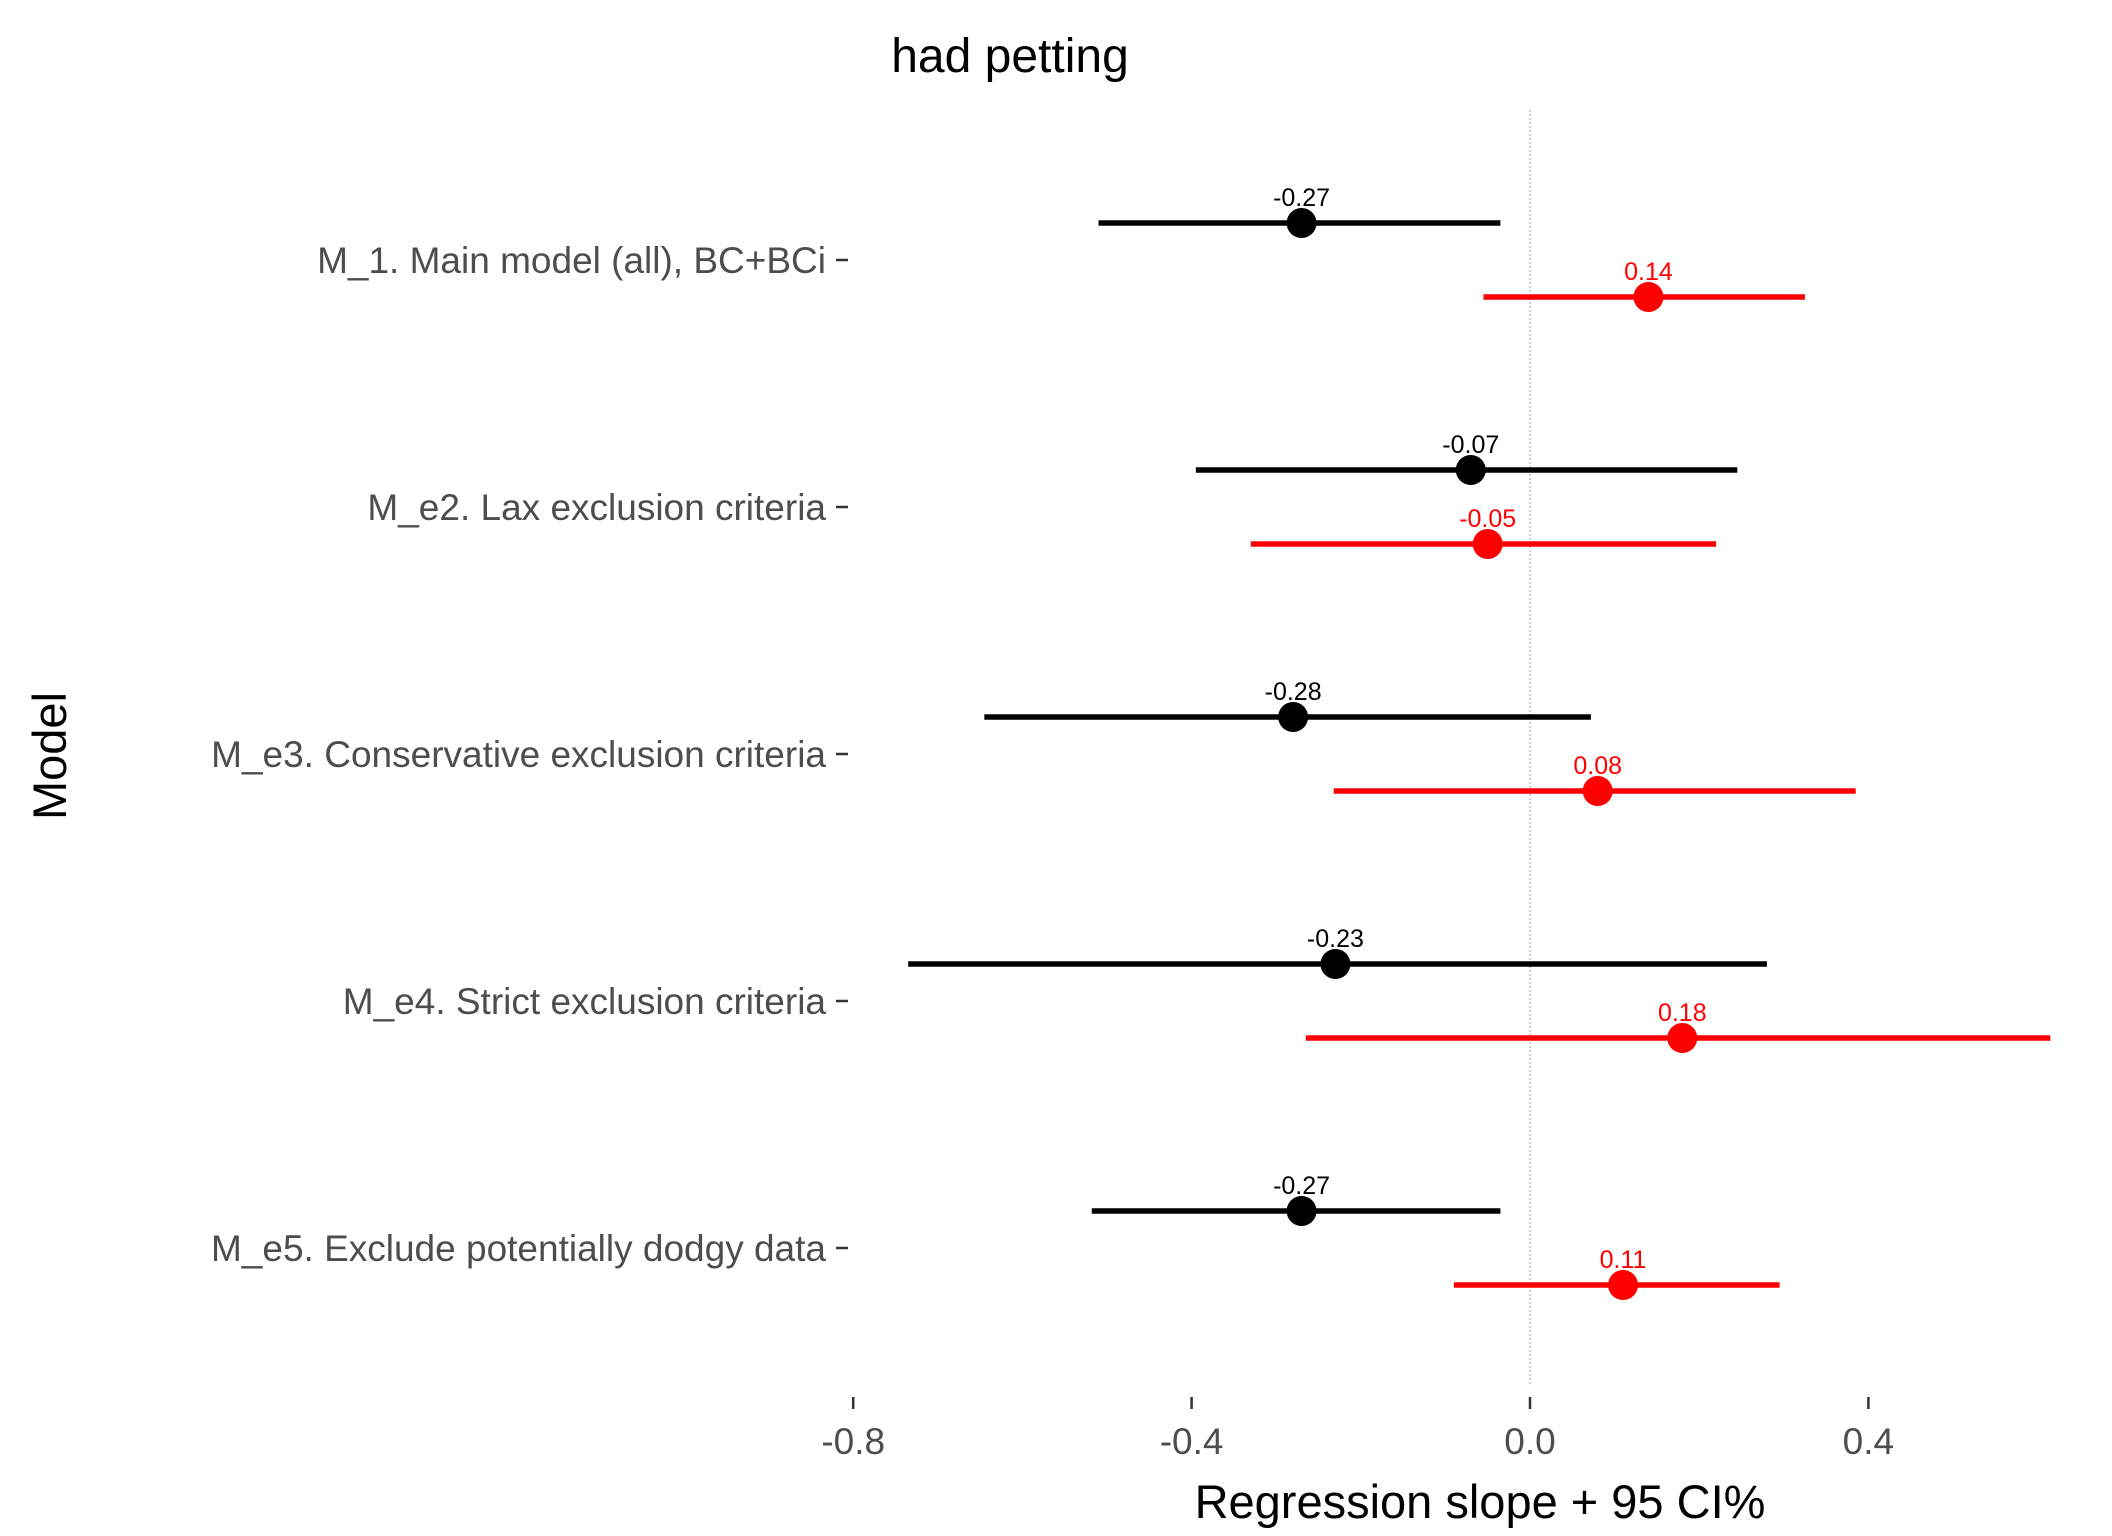 Image resolution: width=2112 pixels, height=1536 pixels. What do you see at coordinates (1648, 272) in the screenshot?
I see `red-estimate-label: 0.14` at bounding box center [1648, 272].